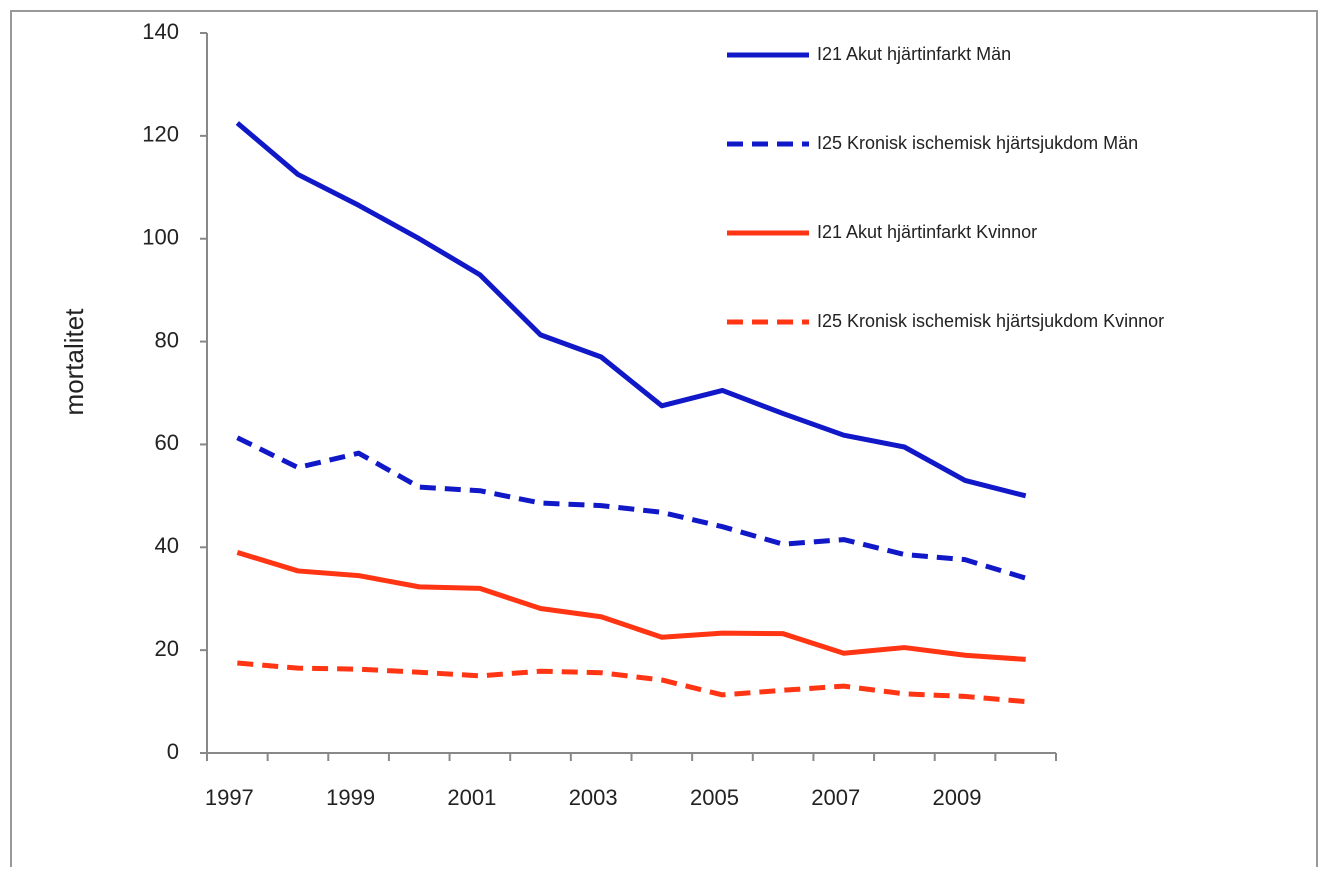  I want to click on x-tick-label: 1997, so click(229, 797).